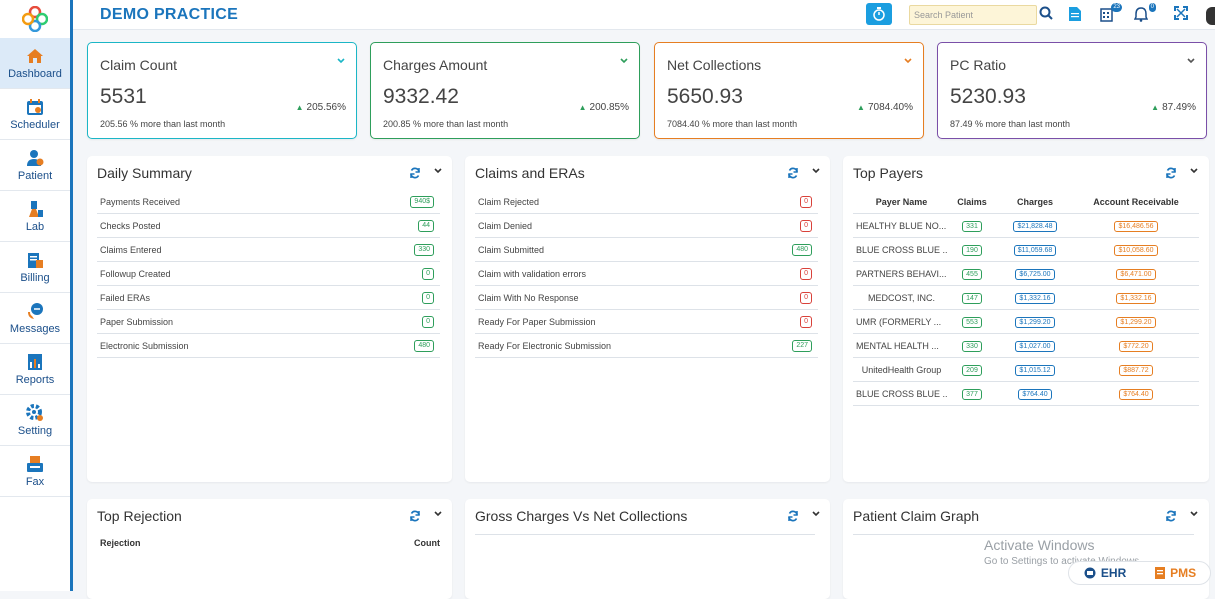 The height and width of the screenshot is (599, 1215). Describe the element at coordinates (268, 202) in the screenshot. I see `list-item: Payments Received 940$` at that location.